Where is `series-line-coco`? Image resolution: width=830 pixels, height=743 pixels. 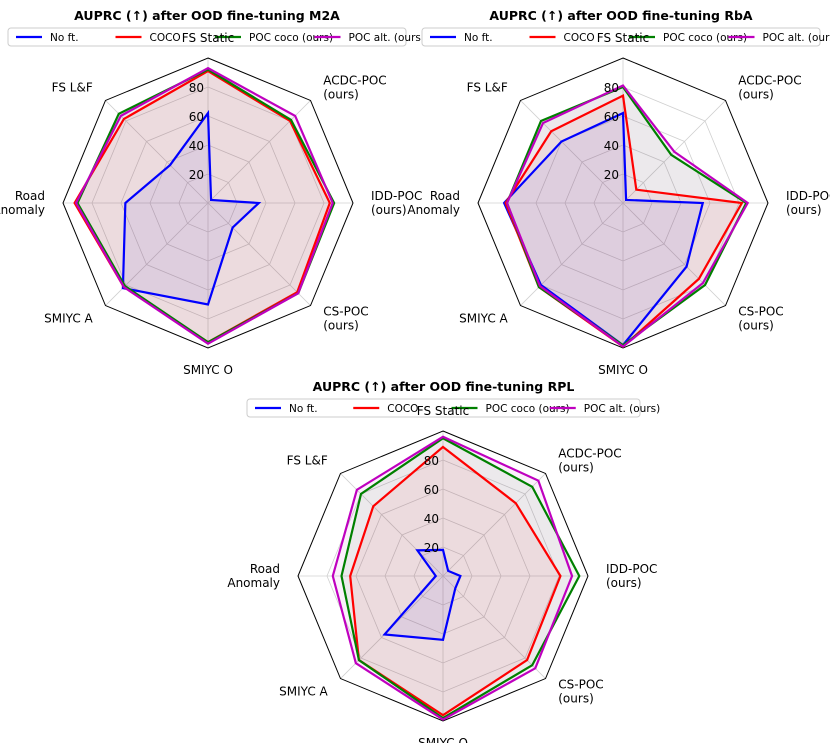 series-line-coco is located at coordinates (455, 581).